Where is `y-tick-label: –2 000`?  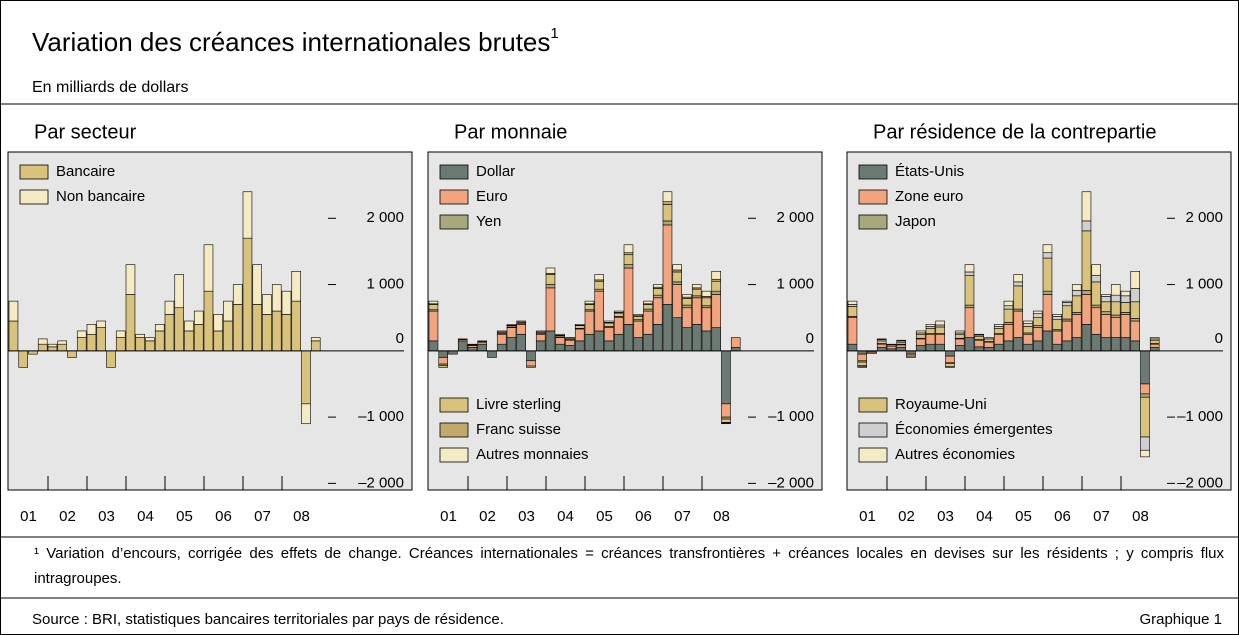
y-tick-label: –2 000 is located at coordinates (381, 482).